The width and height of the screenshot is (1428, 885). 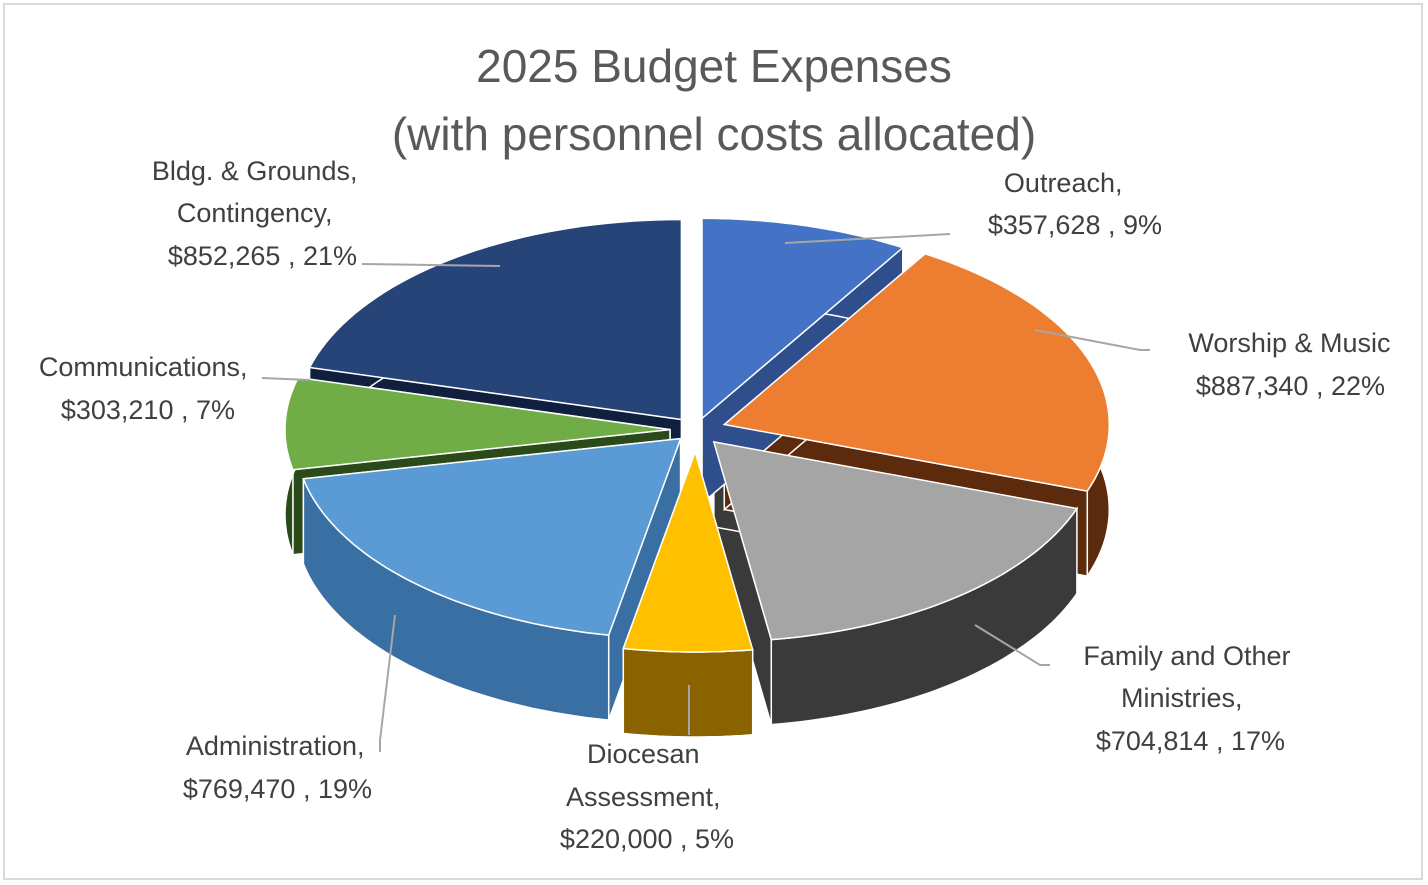 I want to click on pie-slice-diocesan, so click(x=688, y=551).